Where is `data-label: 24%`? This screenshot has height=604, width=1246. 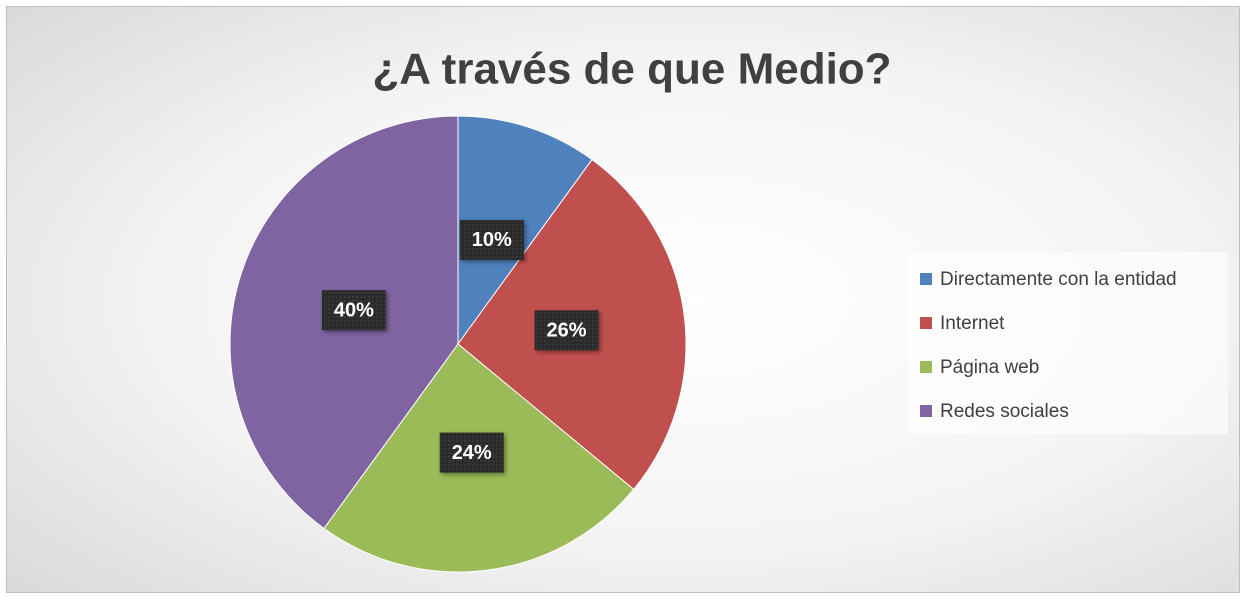 data-label: 24% is located at coordinates (472, 453).